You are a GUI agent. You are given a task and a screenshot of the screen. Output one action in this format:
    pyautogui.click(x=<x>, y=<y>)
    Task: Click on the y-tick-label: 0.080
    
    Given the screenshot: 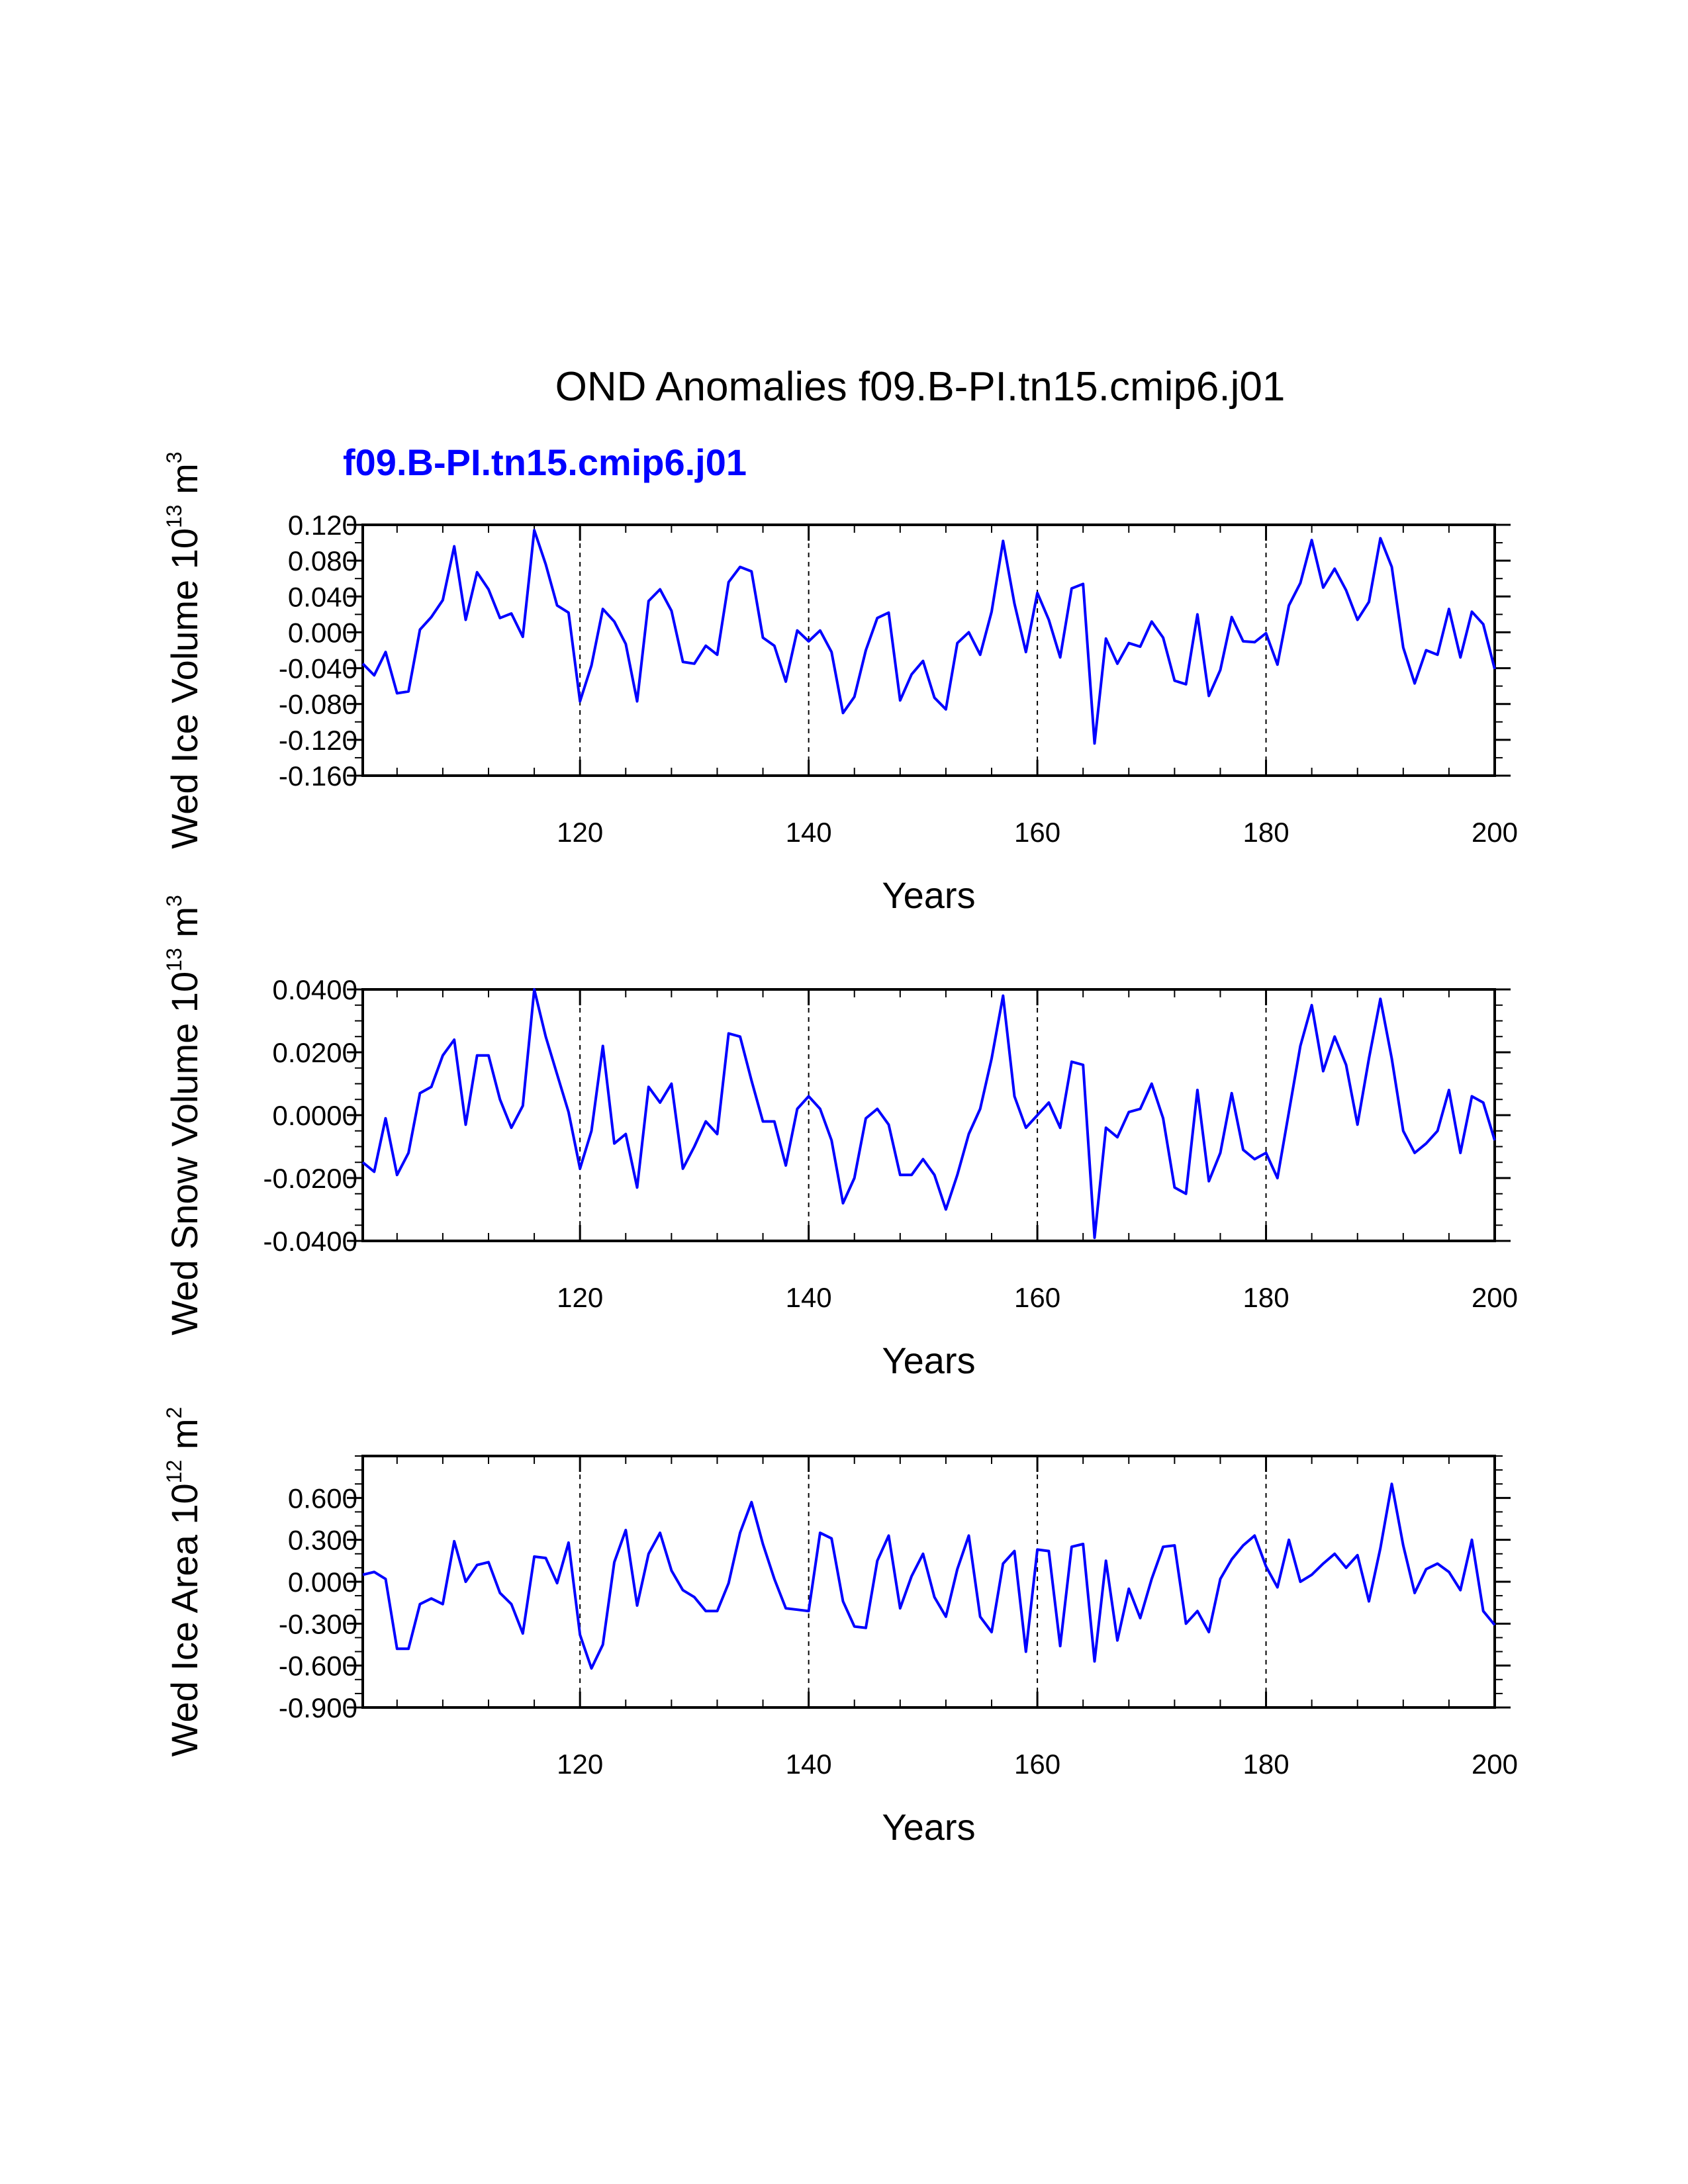 What is the action you would take?
    pyautogui.click(x=322, y=560)
    